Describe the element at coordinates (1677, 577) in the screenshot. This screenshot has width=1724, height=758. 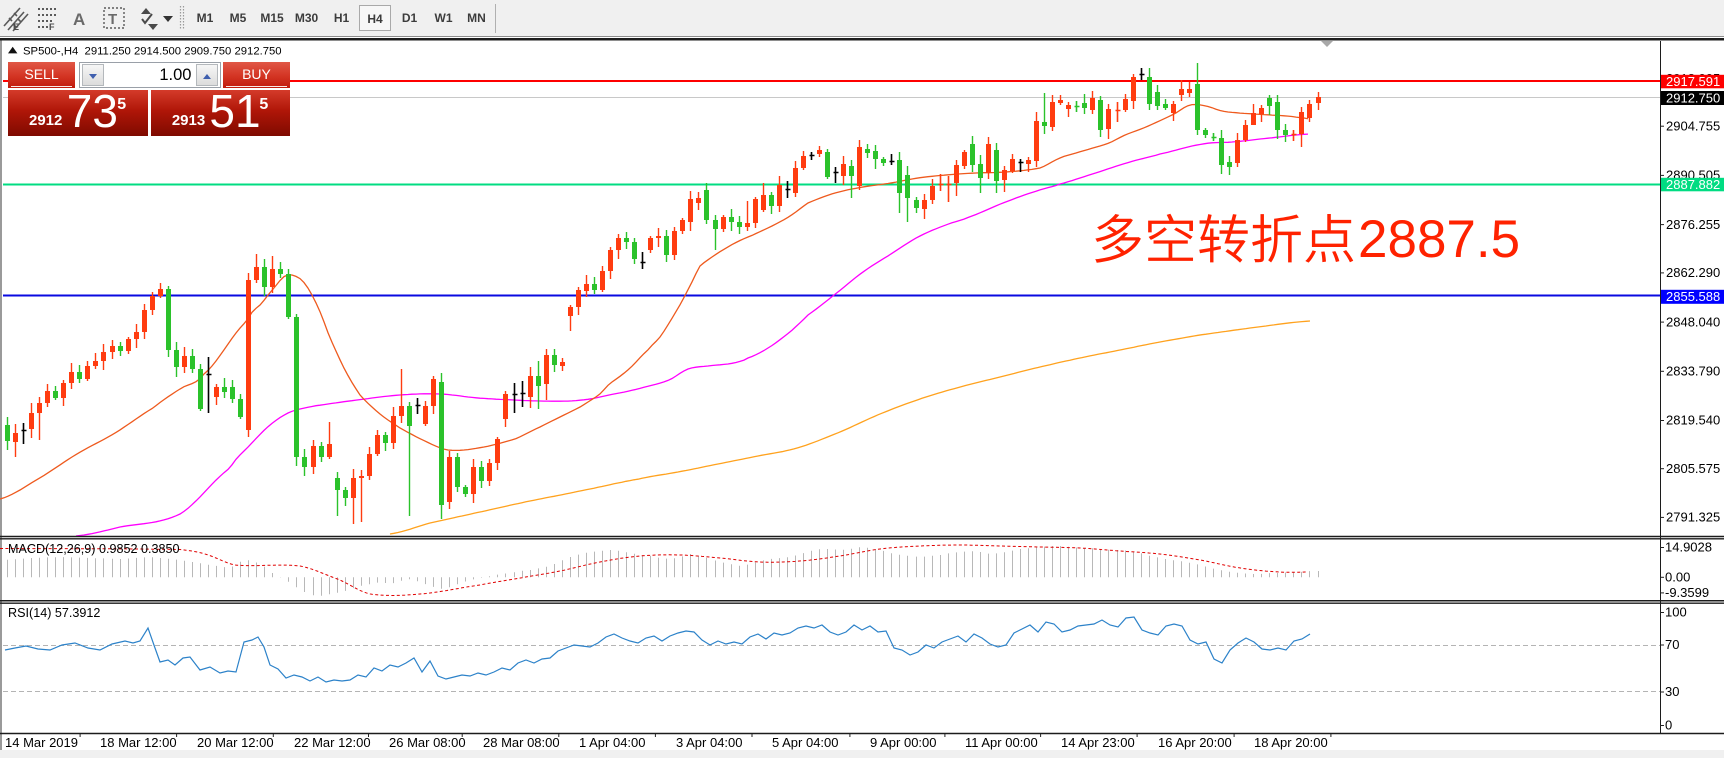
I see `svg-text: 0.00` at that location.